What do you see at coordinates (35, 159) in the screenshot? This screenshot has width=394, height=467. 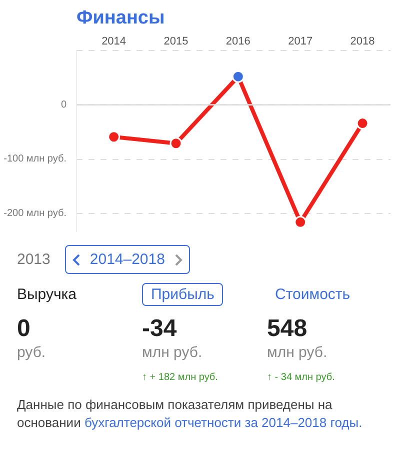 I see `y-tick-label: -100 млн руб.` at bounding box center [35, 159].